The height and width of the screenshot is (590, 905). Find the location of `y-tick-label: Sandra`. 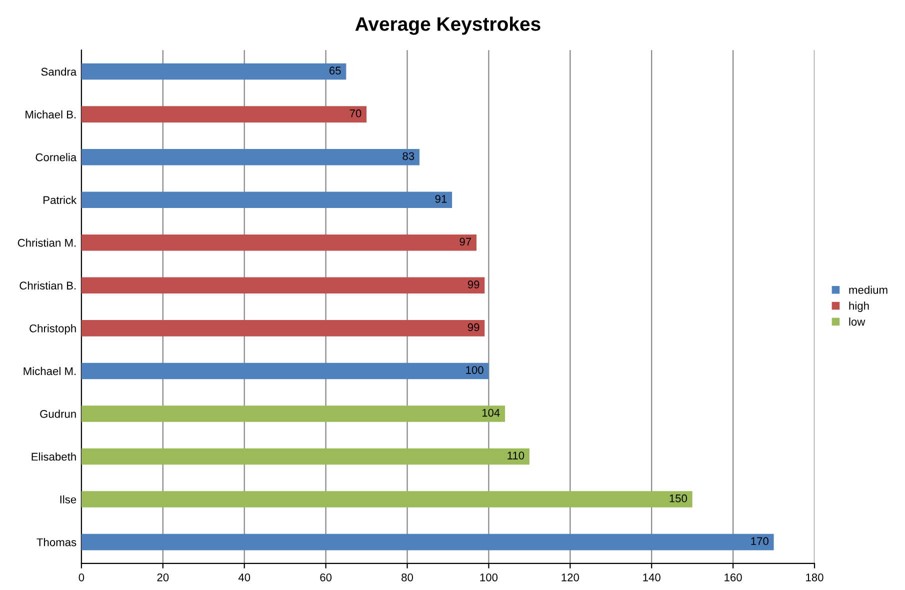

y-tick-label: Sandra is located at coordinates (59, 72).